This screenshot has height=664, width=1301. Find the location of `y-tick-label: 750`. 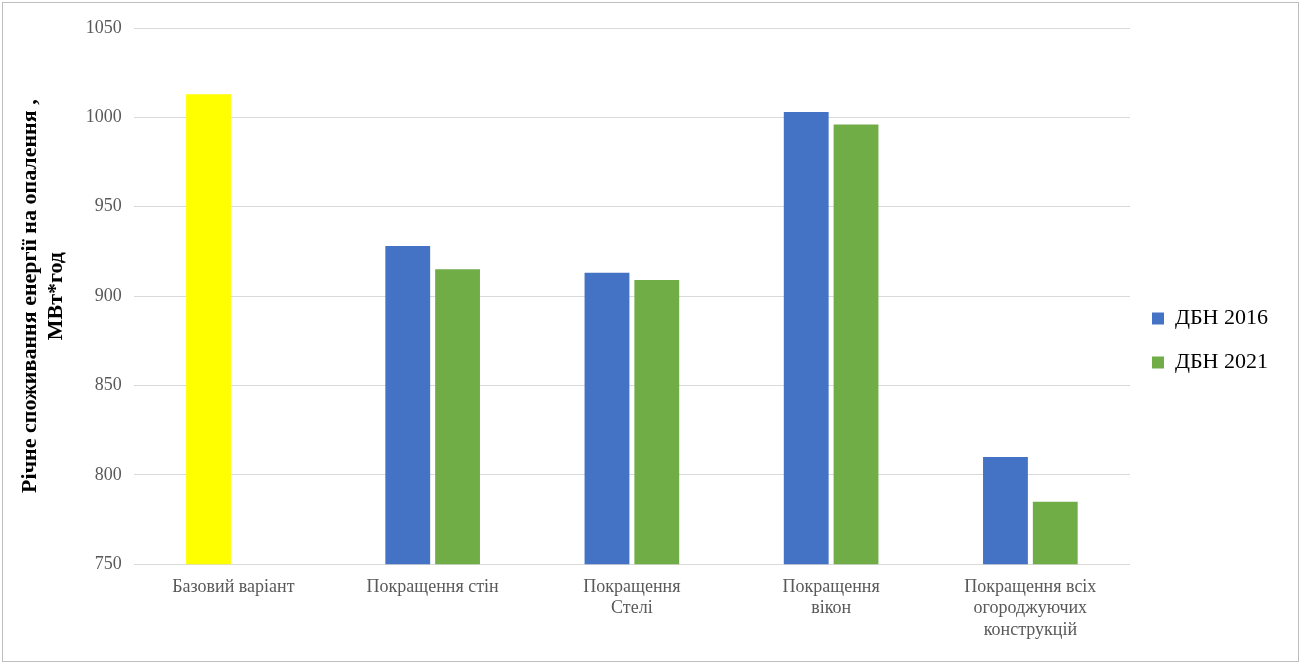

y-tick-label: 750 is located at coordinates (108, 562).